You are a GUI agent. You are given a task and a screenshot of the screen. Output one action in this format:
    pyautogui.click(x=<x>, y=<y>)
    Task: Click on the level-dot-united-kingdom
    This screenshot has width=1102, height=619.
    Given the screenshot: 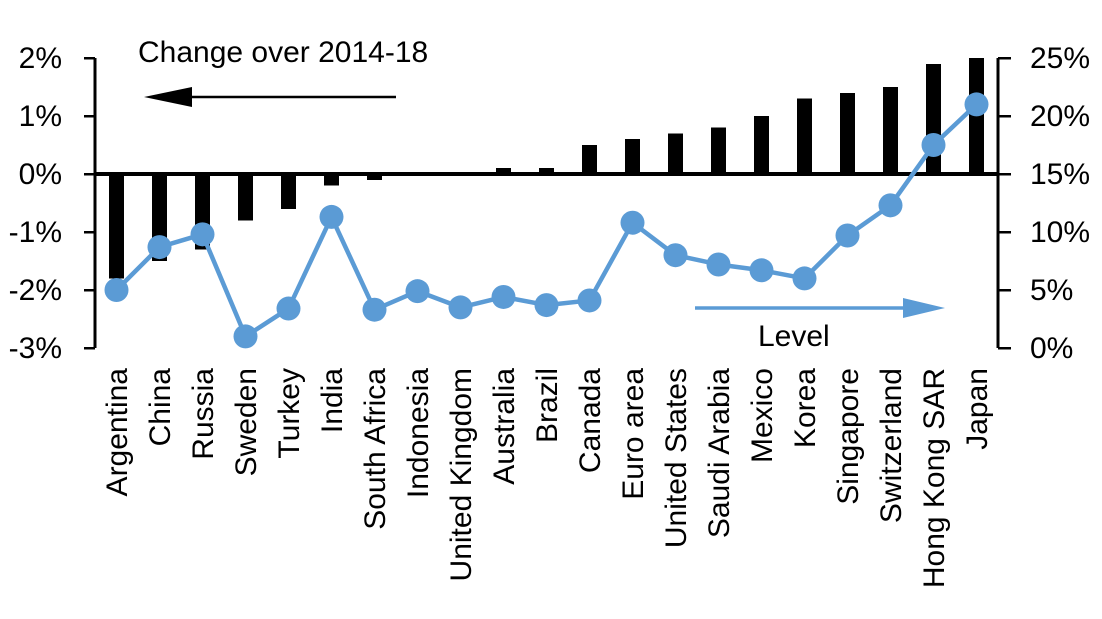 What is the action you would take?
    pyautogui.click(x=460, y=307)
    